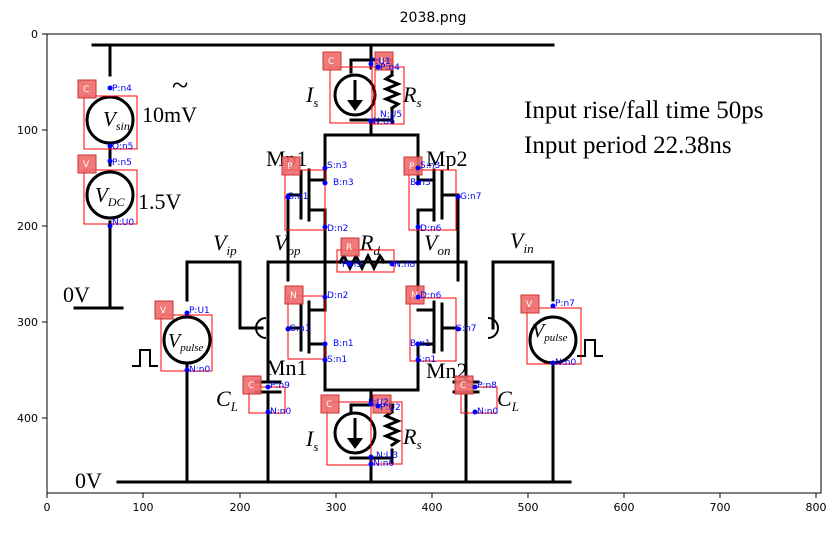 This screenshot has width=838, height=533. What do you see at coordinates (261, 328) in the screenshot?
I see `crossover-arc-left` at bounding box center [261, 328].